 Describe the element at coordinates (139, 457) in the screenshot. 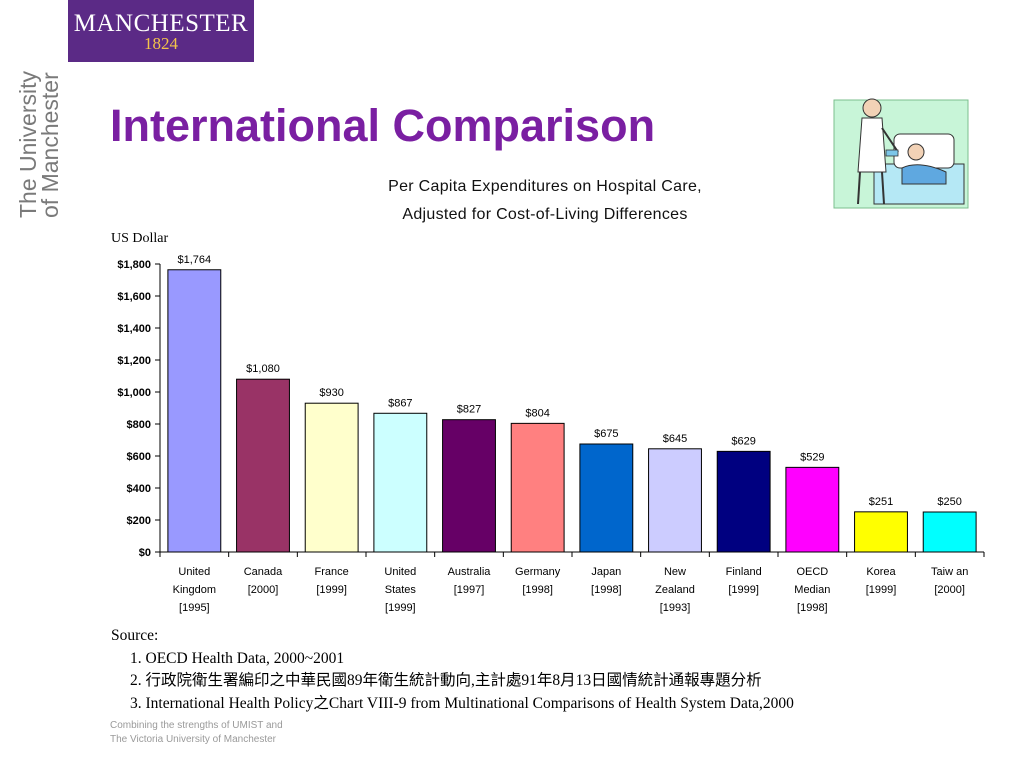

I see `y-tick-label: $600` at that location.